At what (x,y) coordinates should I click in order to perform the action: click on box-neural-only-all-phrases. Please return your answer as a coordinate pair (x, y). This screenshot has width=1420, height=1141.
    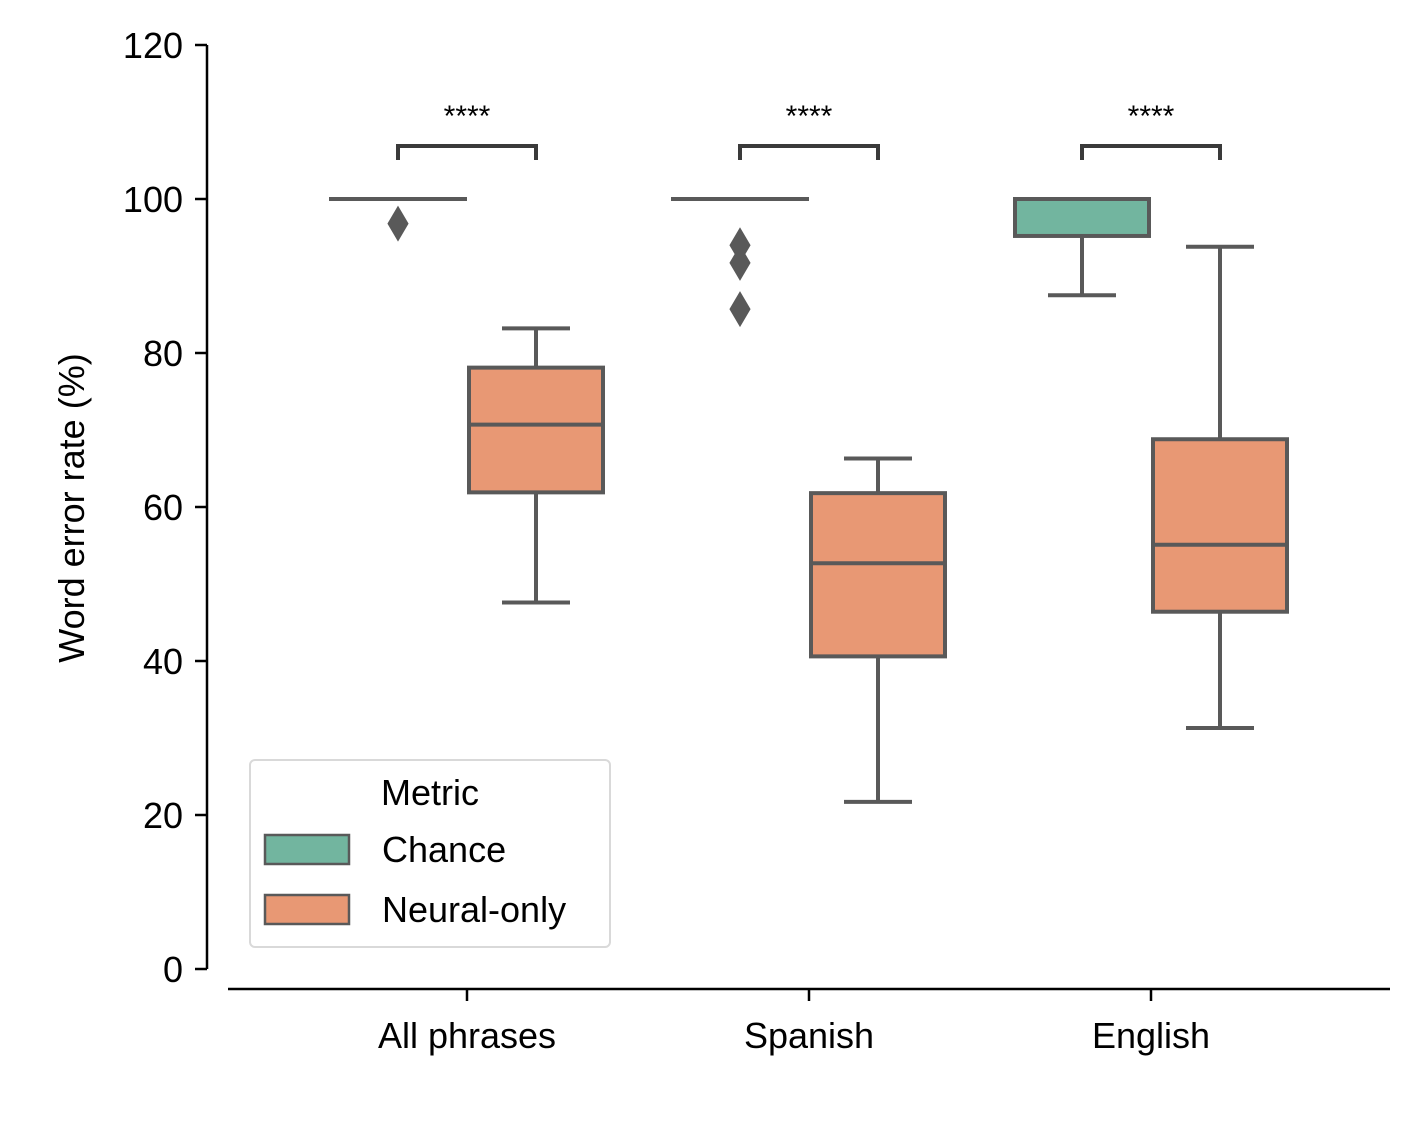
    Looking at the image, I should click on (536, 465).